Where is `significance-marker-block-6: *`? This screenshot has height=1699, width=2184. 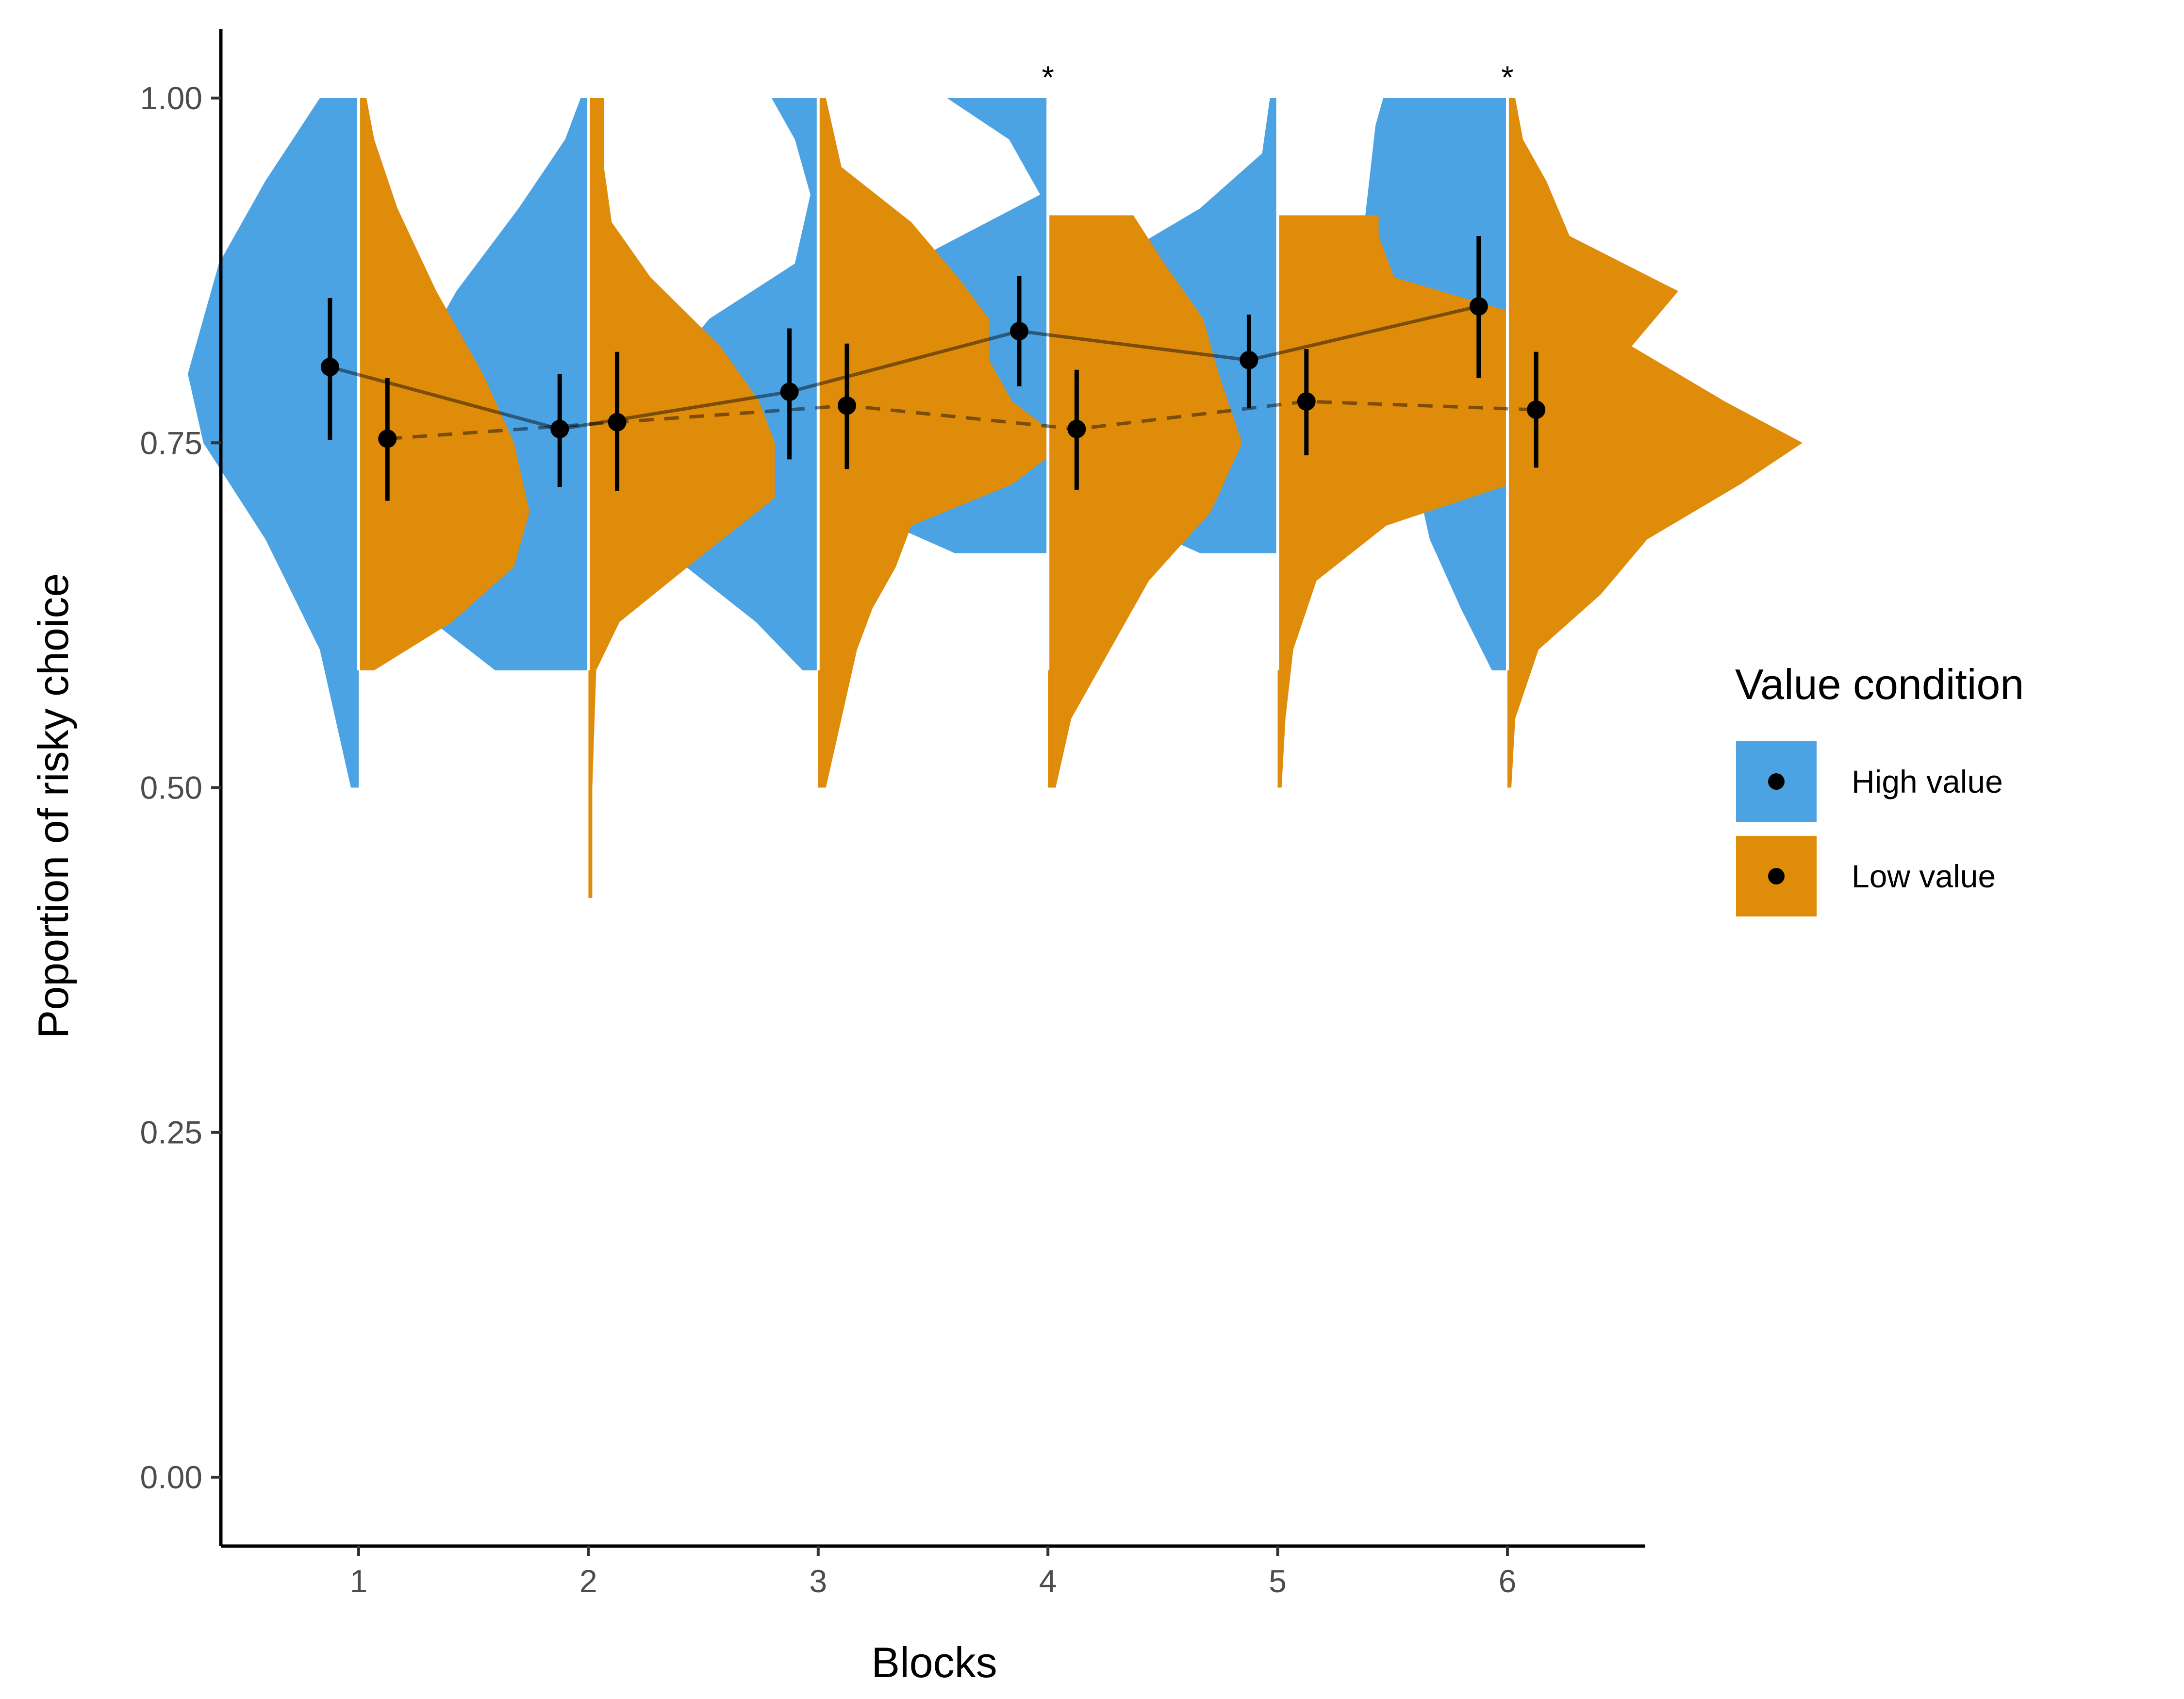 significance-marker-block-6: * is located at coordinates (1507, 77).